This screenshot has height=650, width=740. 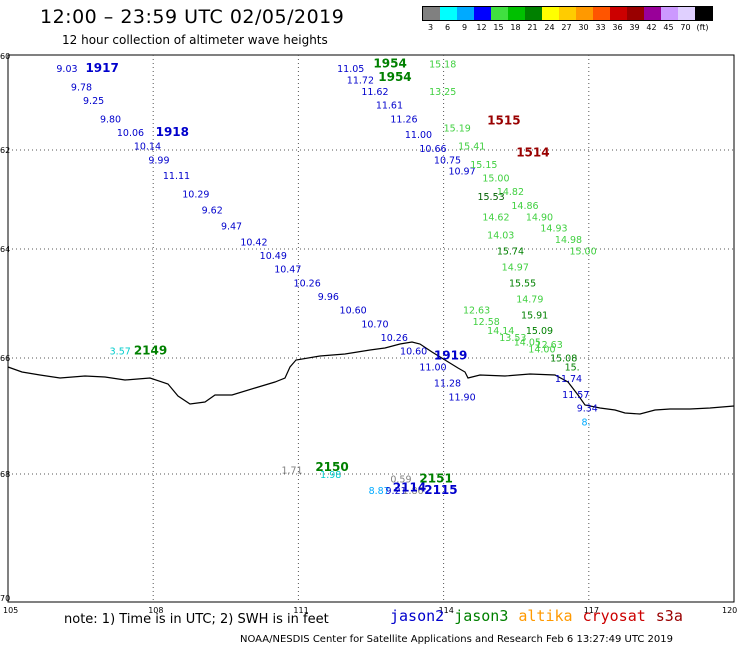 What do you see at coordinates (447, 384) in the screenshot?
I see `wave-height-label: 11.28` at bounding box center [447, 384].